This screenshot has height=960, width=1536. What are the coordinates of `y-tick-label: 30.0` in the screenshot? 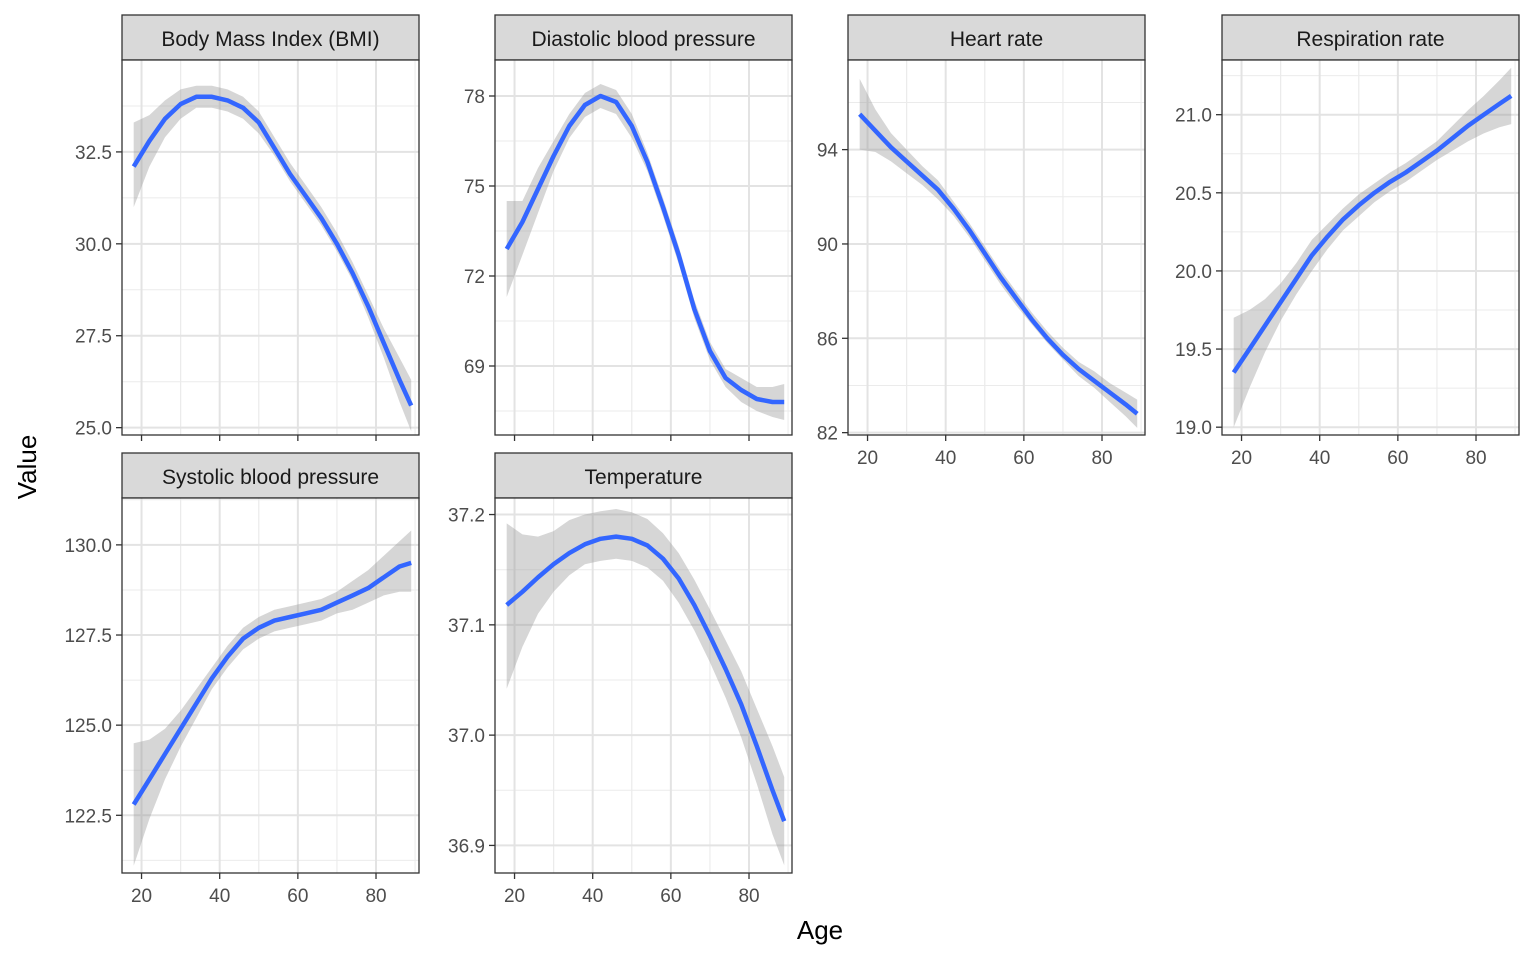 It's located at (93, 245).